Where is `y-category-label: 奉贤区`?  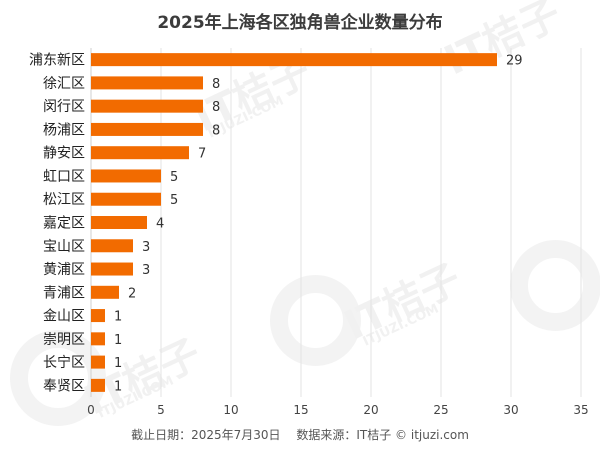 y-category-label: 奉贤区 is located at coordinates (64, 386).